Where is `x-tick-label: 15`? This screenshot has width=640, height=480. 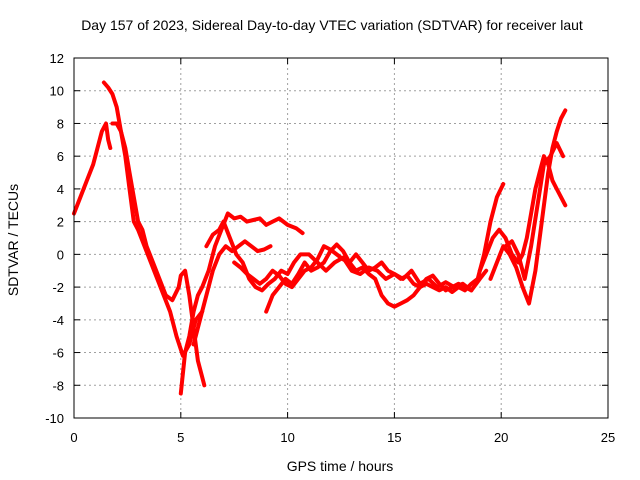 x-tick-label: 15 is located at coordinates (394, 437).